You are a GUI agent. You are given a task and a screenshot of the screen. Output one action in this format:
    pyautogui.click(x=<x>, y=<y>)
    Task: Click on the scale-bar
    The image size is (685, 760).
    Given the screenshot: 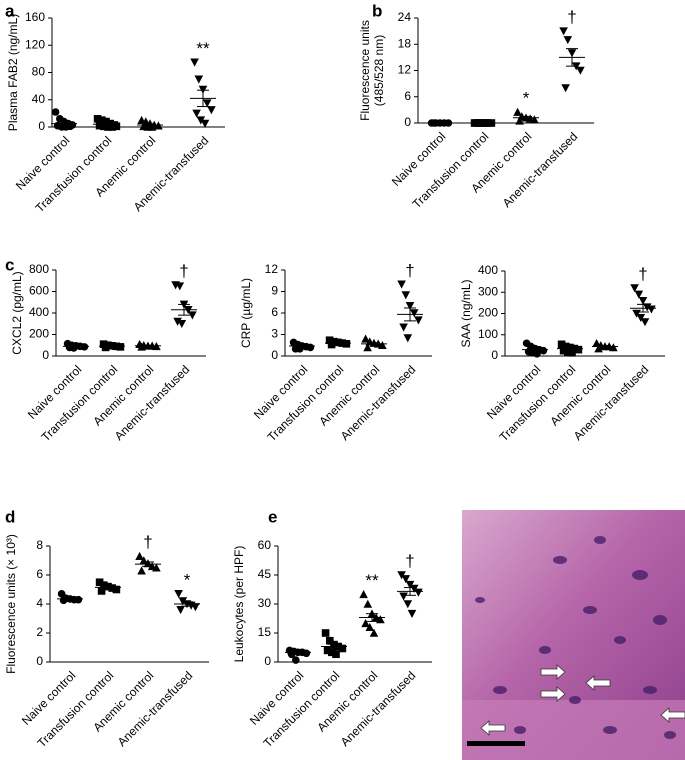 What is the action you would take?
    pyautogui.click(x=496, y=743)
    